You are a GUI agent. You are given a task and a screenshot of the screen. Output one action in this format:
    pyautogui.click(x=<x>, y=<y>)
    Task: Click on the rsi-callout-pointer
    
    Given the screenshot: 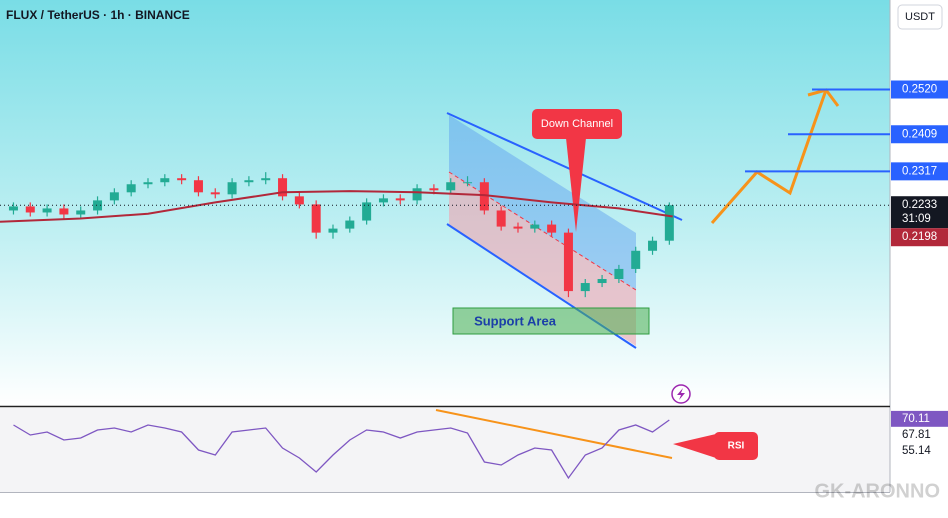 What is the action you would take?
    pyautogui.click(x=694, y=446)
    